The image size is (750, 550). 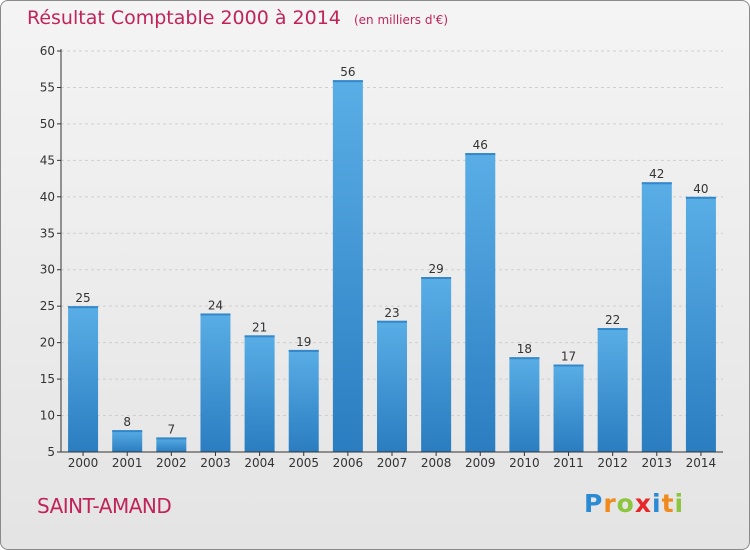 I want to click on bar-2005, so click(x=303, y=400).